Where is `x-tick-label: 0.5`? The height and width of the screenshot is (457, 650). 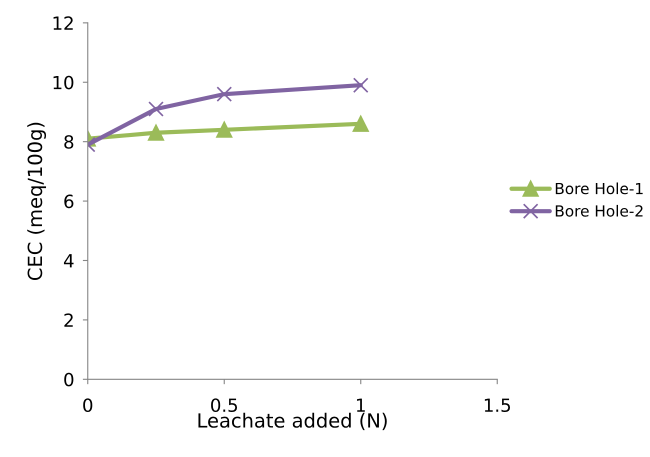
x-tick-label: 0.5 is located at coordinates (224, 405).